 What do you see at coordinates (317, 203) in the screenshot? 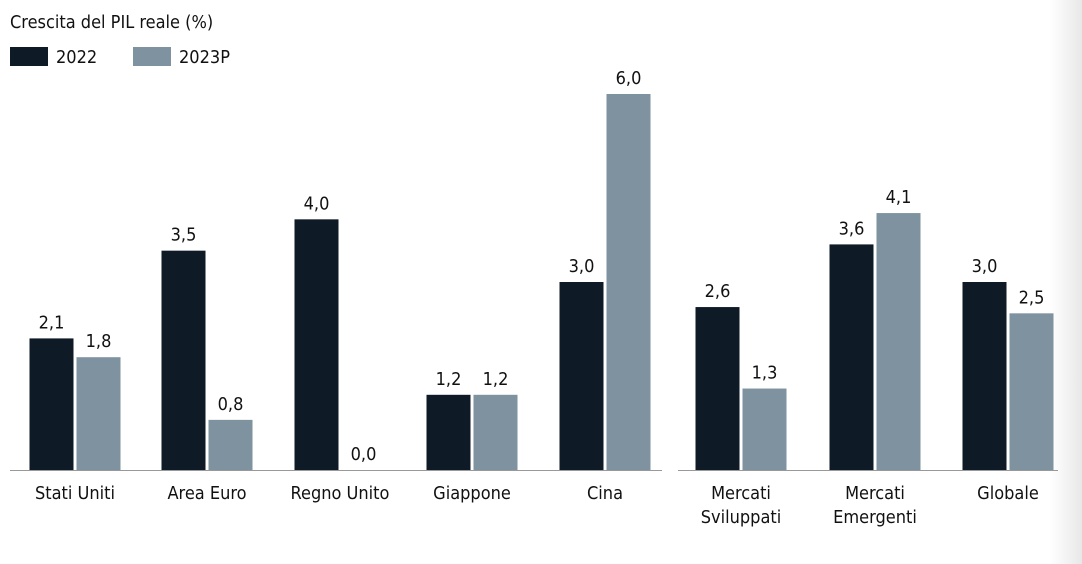
I see `value-label: 4,0` at bounding box center [317, 203].